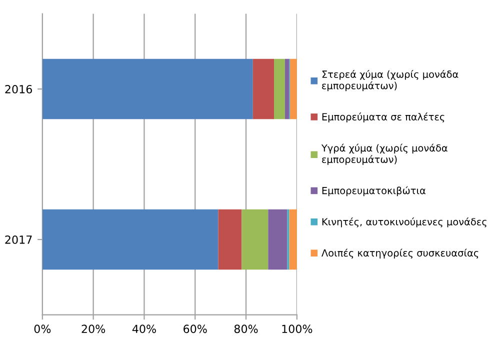 The width and height of the screenshot is (499, 344). What do you see at coordinates (42, 329) in the screenshot?
I see `x-tick-label: 0%` at bounding box center [42, 329].